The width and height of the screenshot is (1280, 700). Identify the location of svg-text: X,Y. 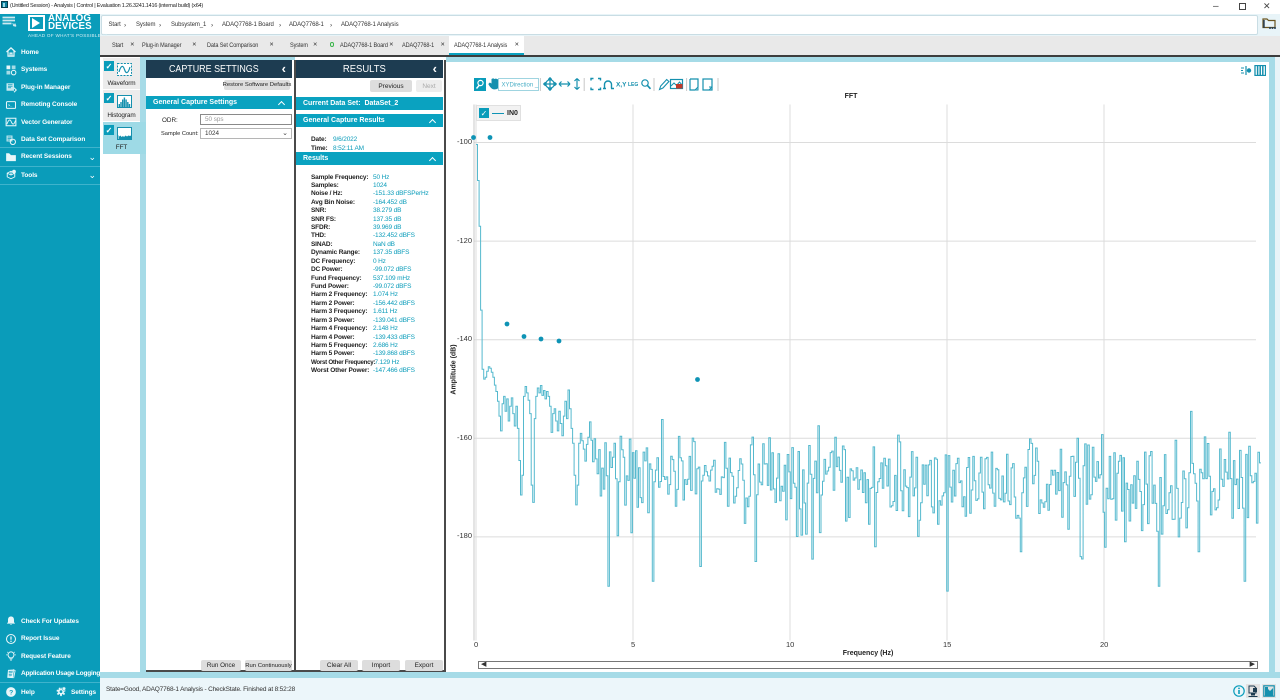
(621, 84).